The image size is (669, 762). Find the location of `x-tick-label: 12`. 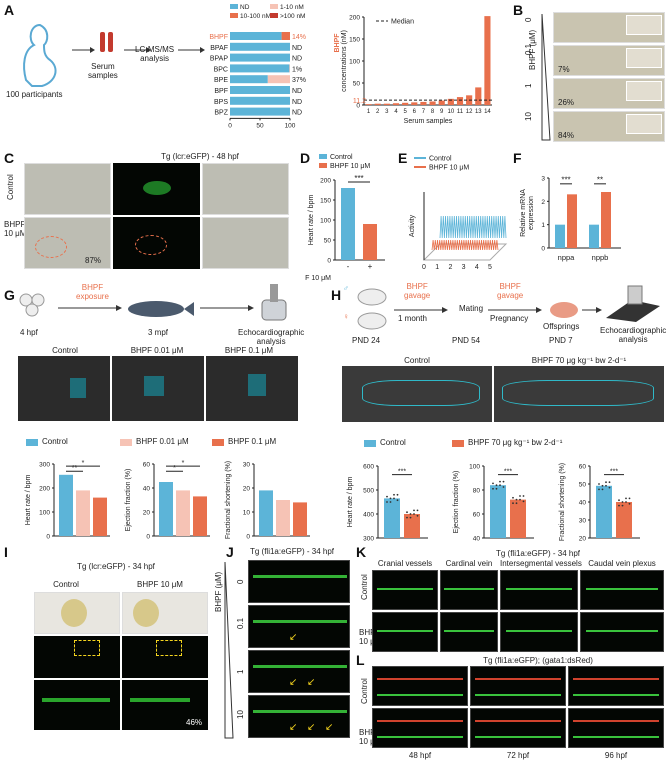

x-tick-label: 12 is located at coordinates (469, 112).